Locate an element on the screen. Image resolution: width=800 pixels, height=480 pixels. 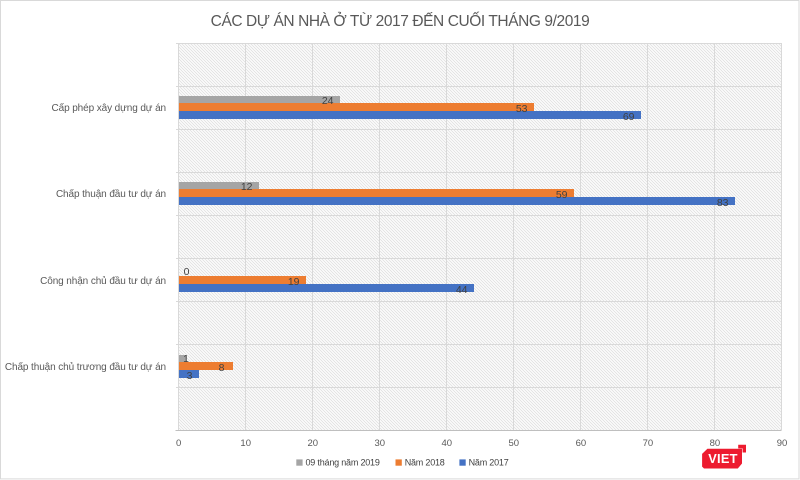
svg-text: 59 is located at coordinates (562, 195).